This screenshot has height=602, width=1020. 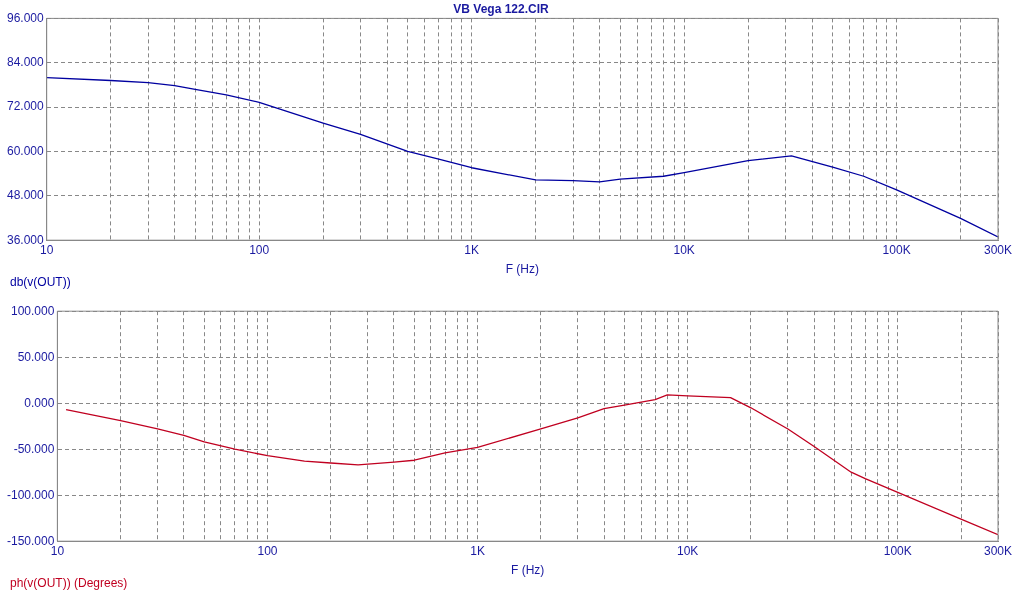 I want to click on chart-title: VB Vega 122.CIR, so click(x=501, y=8).